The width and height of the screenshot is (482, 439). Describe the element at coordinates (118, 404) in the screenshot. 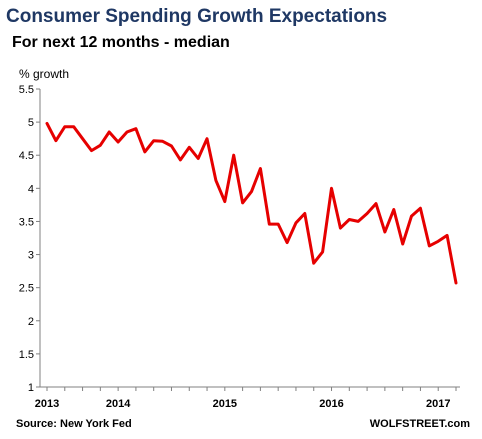

I see `x-tick-label: 2014` at that location.